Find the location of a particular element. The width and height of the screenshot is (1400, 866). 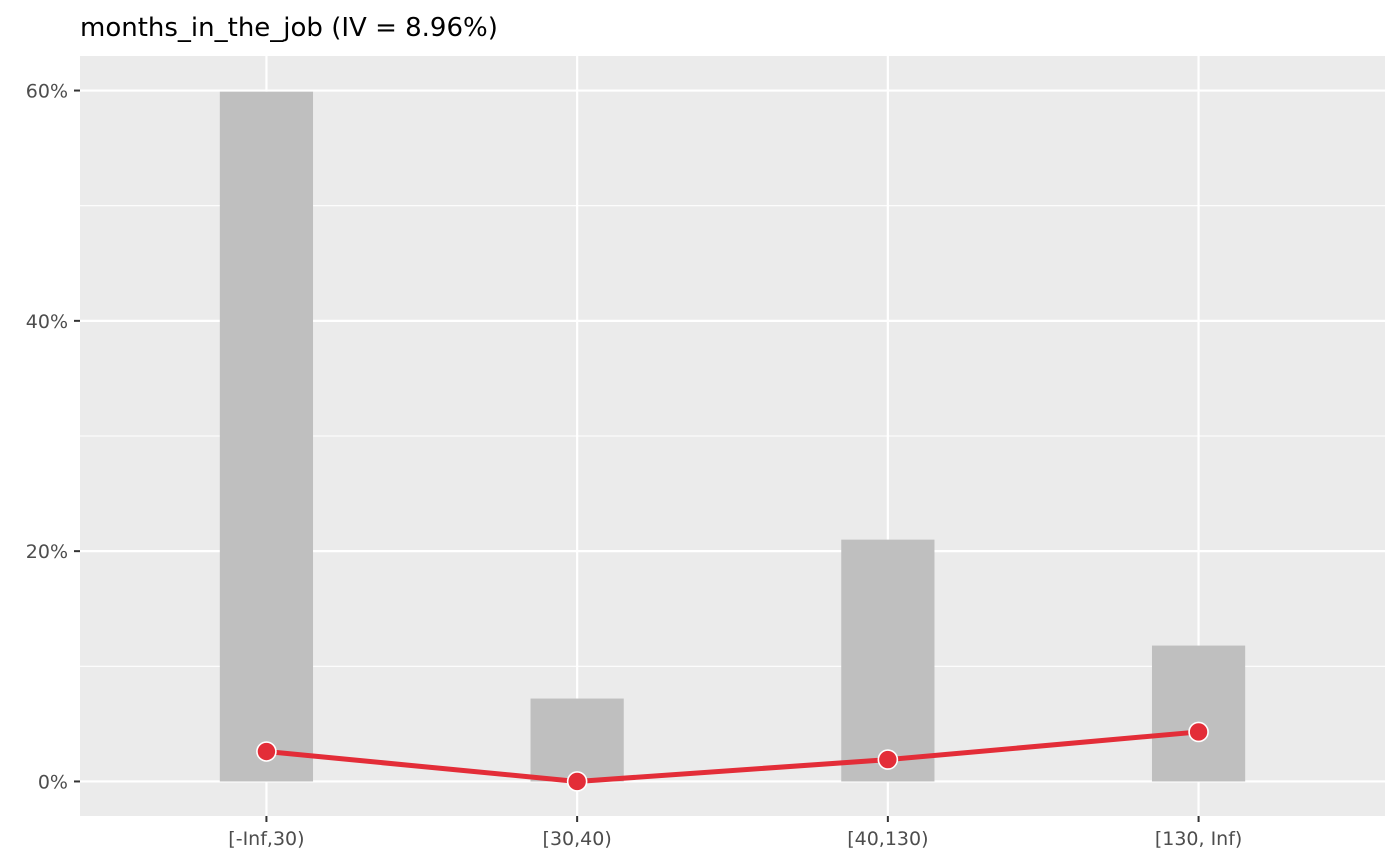

points-layer is located at coordinates (732, 756).